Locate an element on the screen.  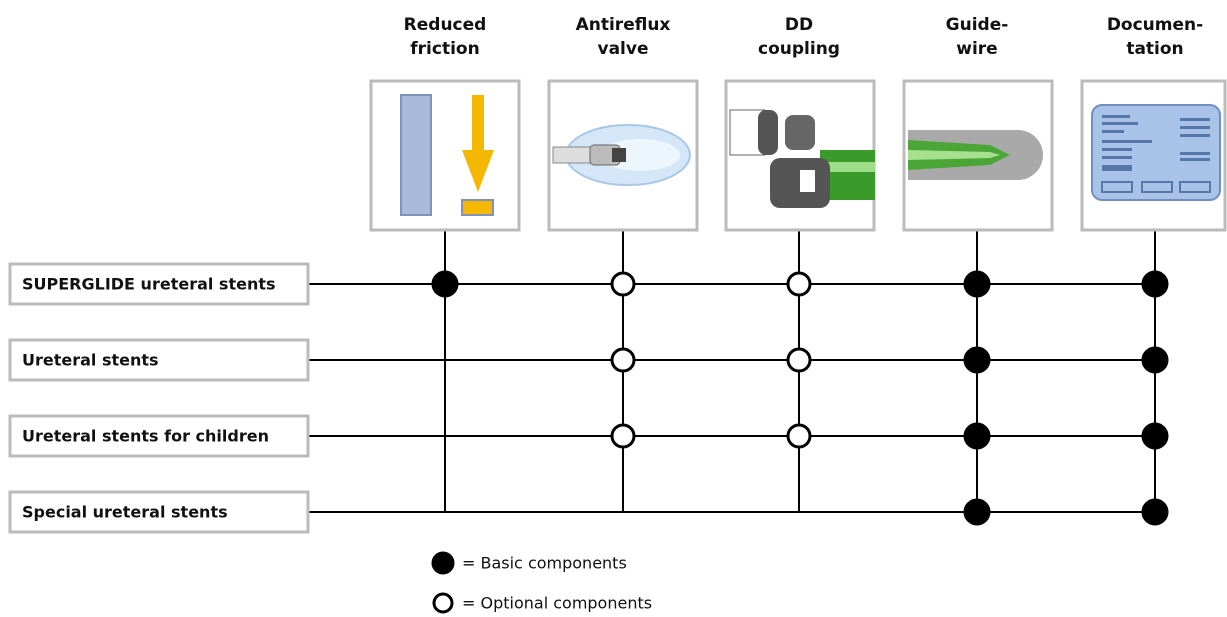
column-label: Reduced is located at coordinates (445, 25).